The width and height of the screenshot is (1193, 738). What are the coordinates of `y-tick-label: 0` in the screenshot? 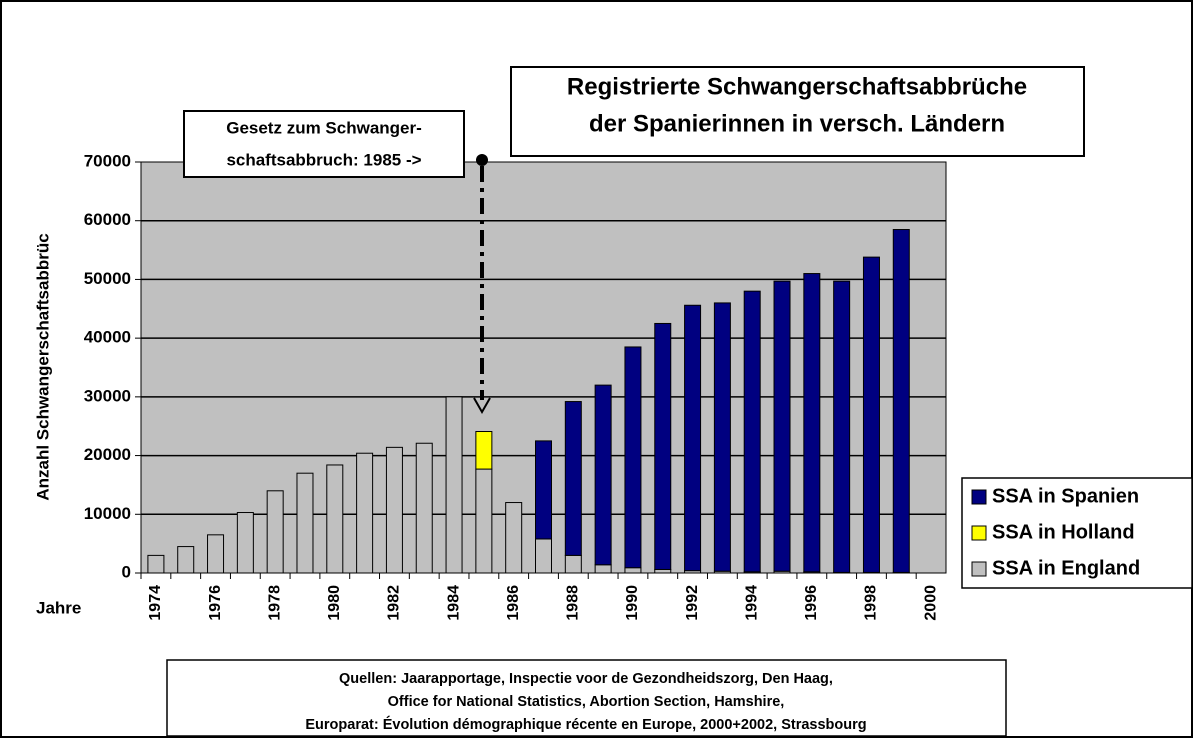 It's located at (126, 571).